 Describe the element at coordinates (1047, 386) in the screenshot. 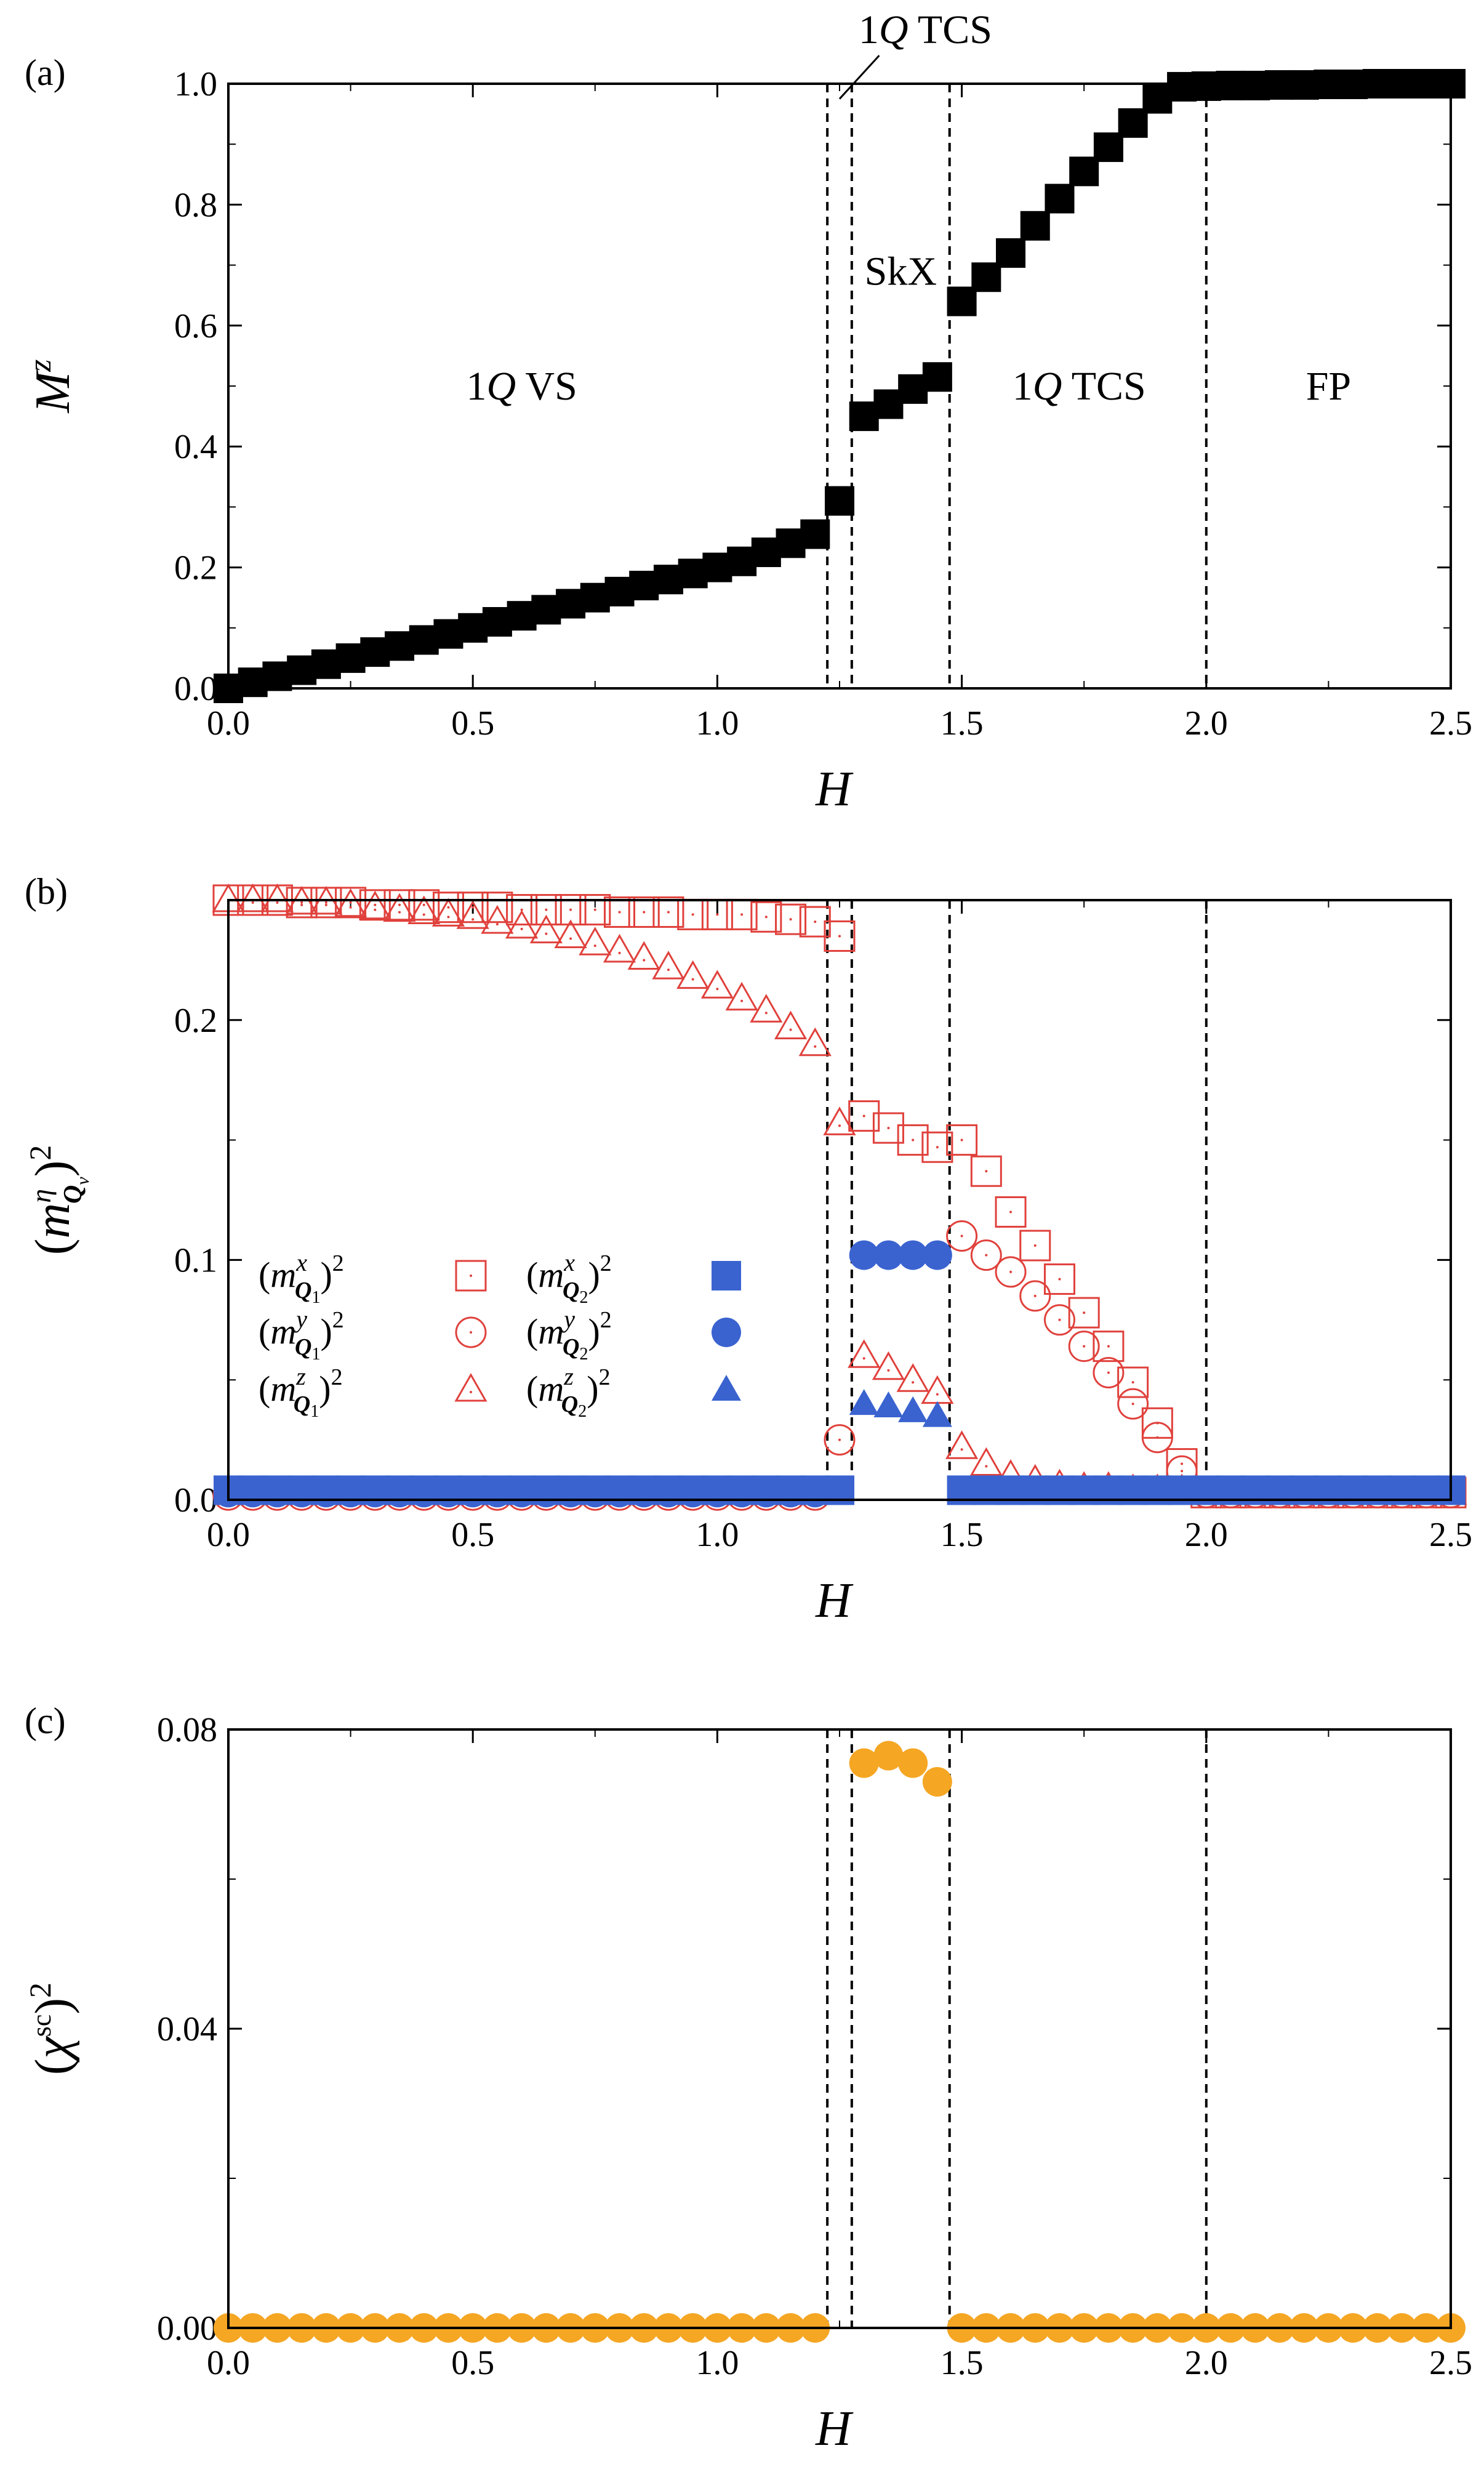

I see `region-q: Q` at that location.